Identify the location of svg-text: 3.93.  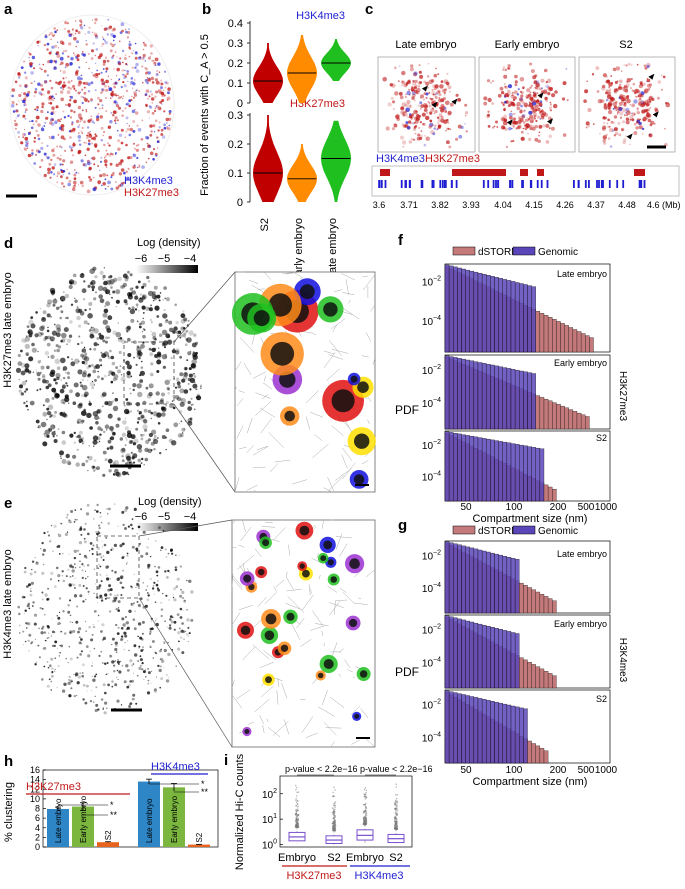
(471, 205).